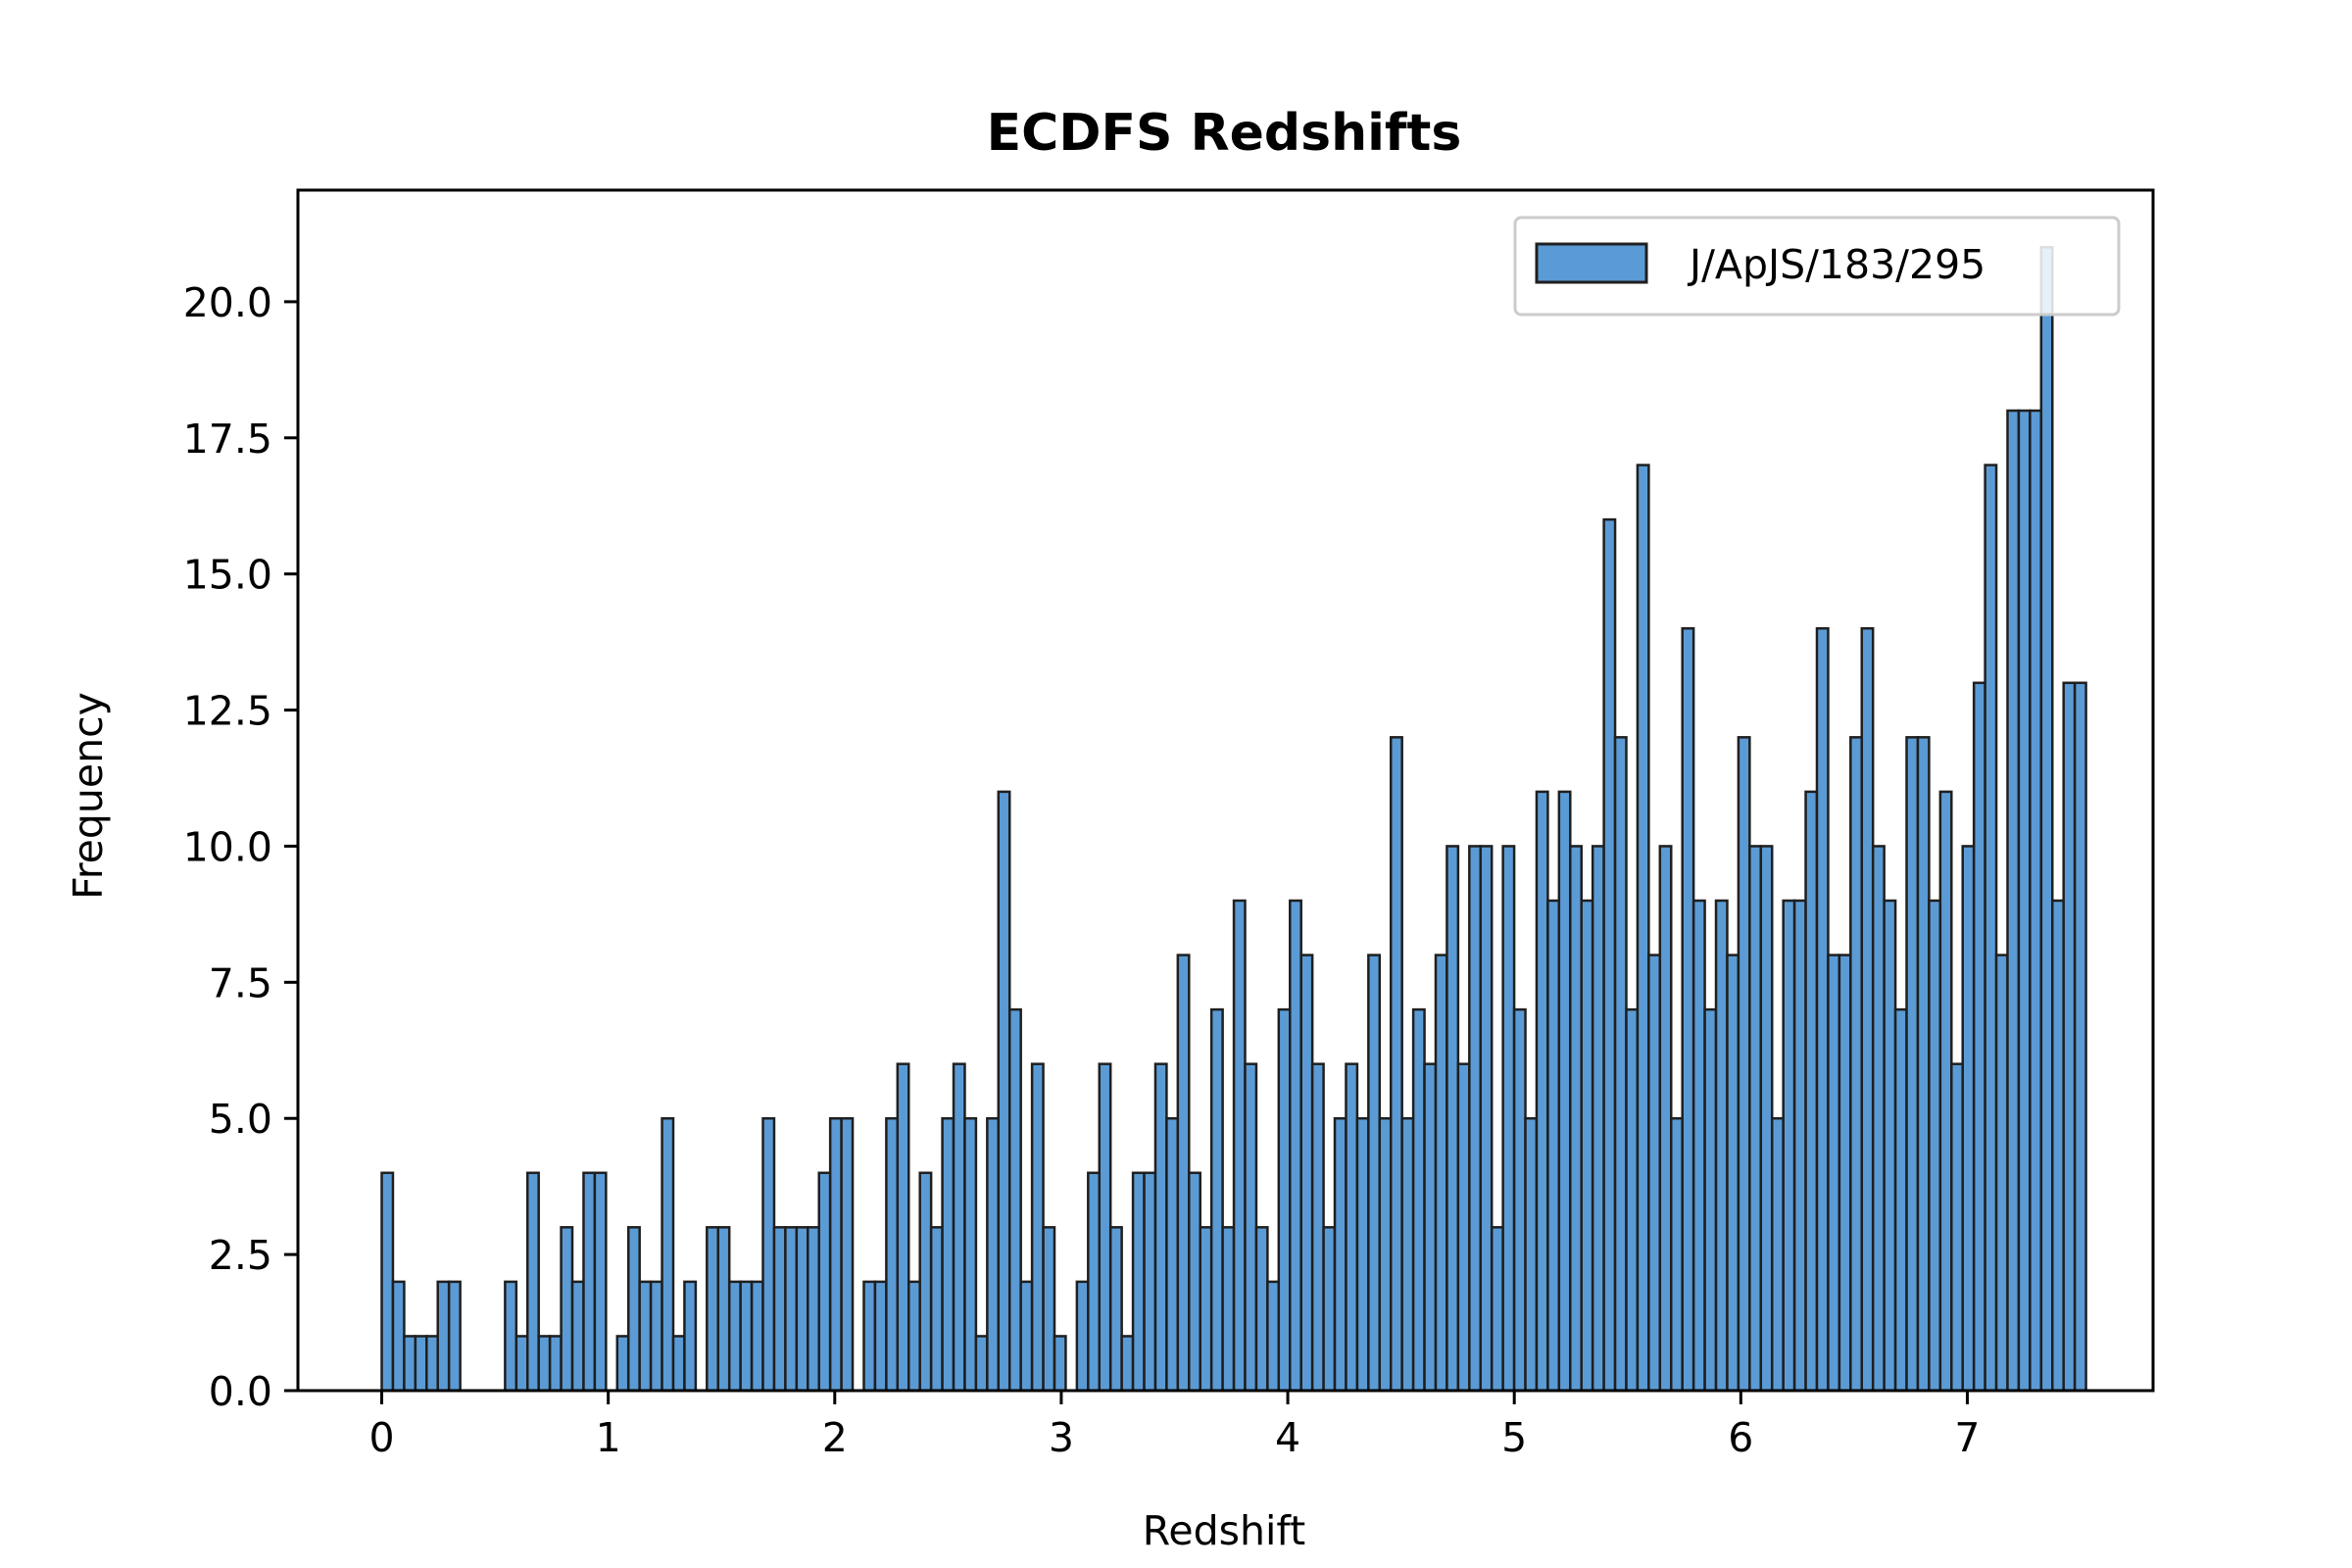  I want to click on chart-title: ECDFS Redshifts, so click(1224, 133).